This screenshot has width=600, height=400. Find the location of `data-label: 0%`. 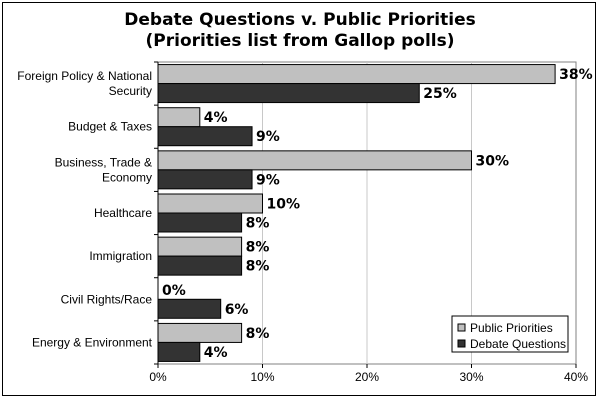

data-label: 0% is located at coordinates (174, 291).